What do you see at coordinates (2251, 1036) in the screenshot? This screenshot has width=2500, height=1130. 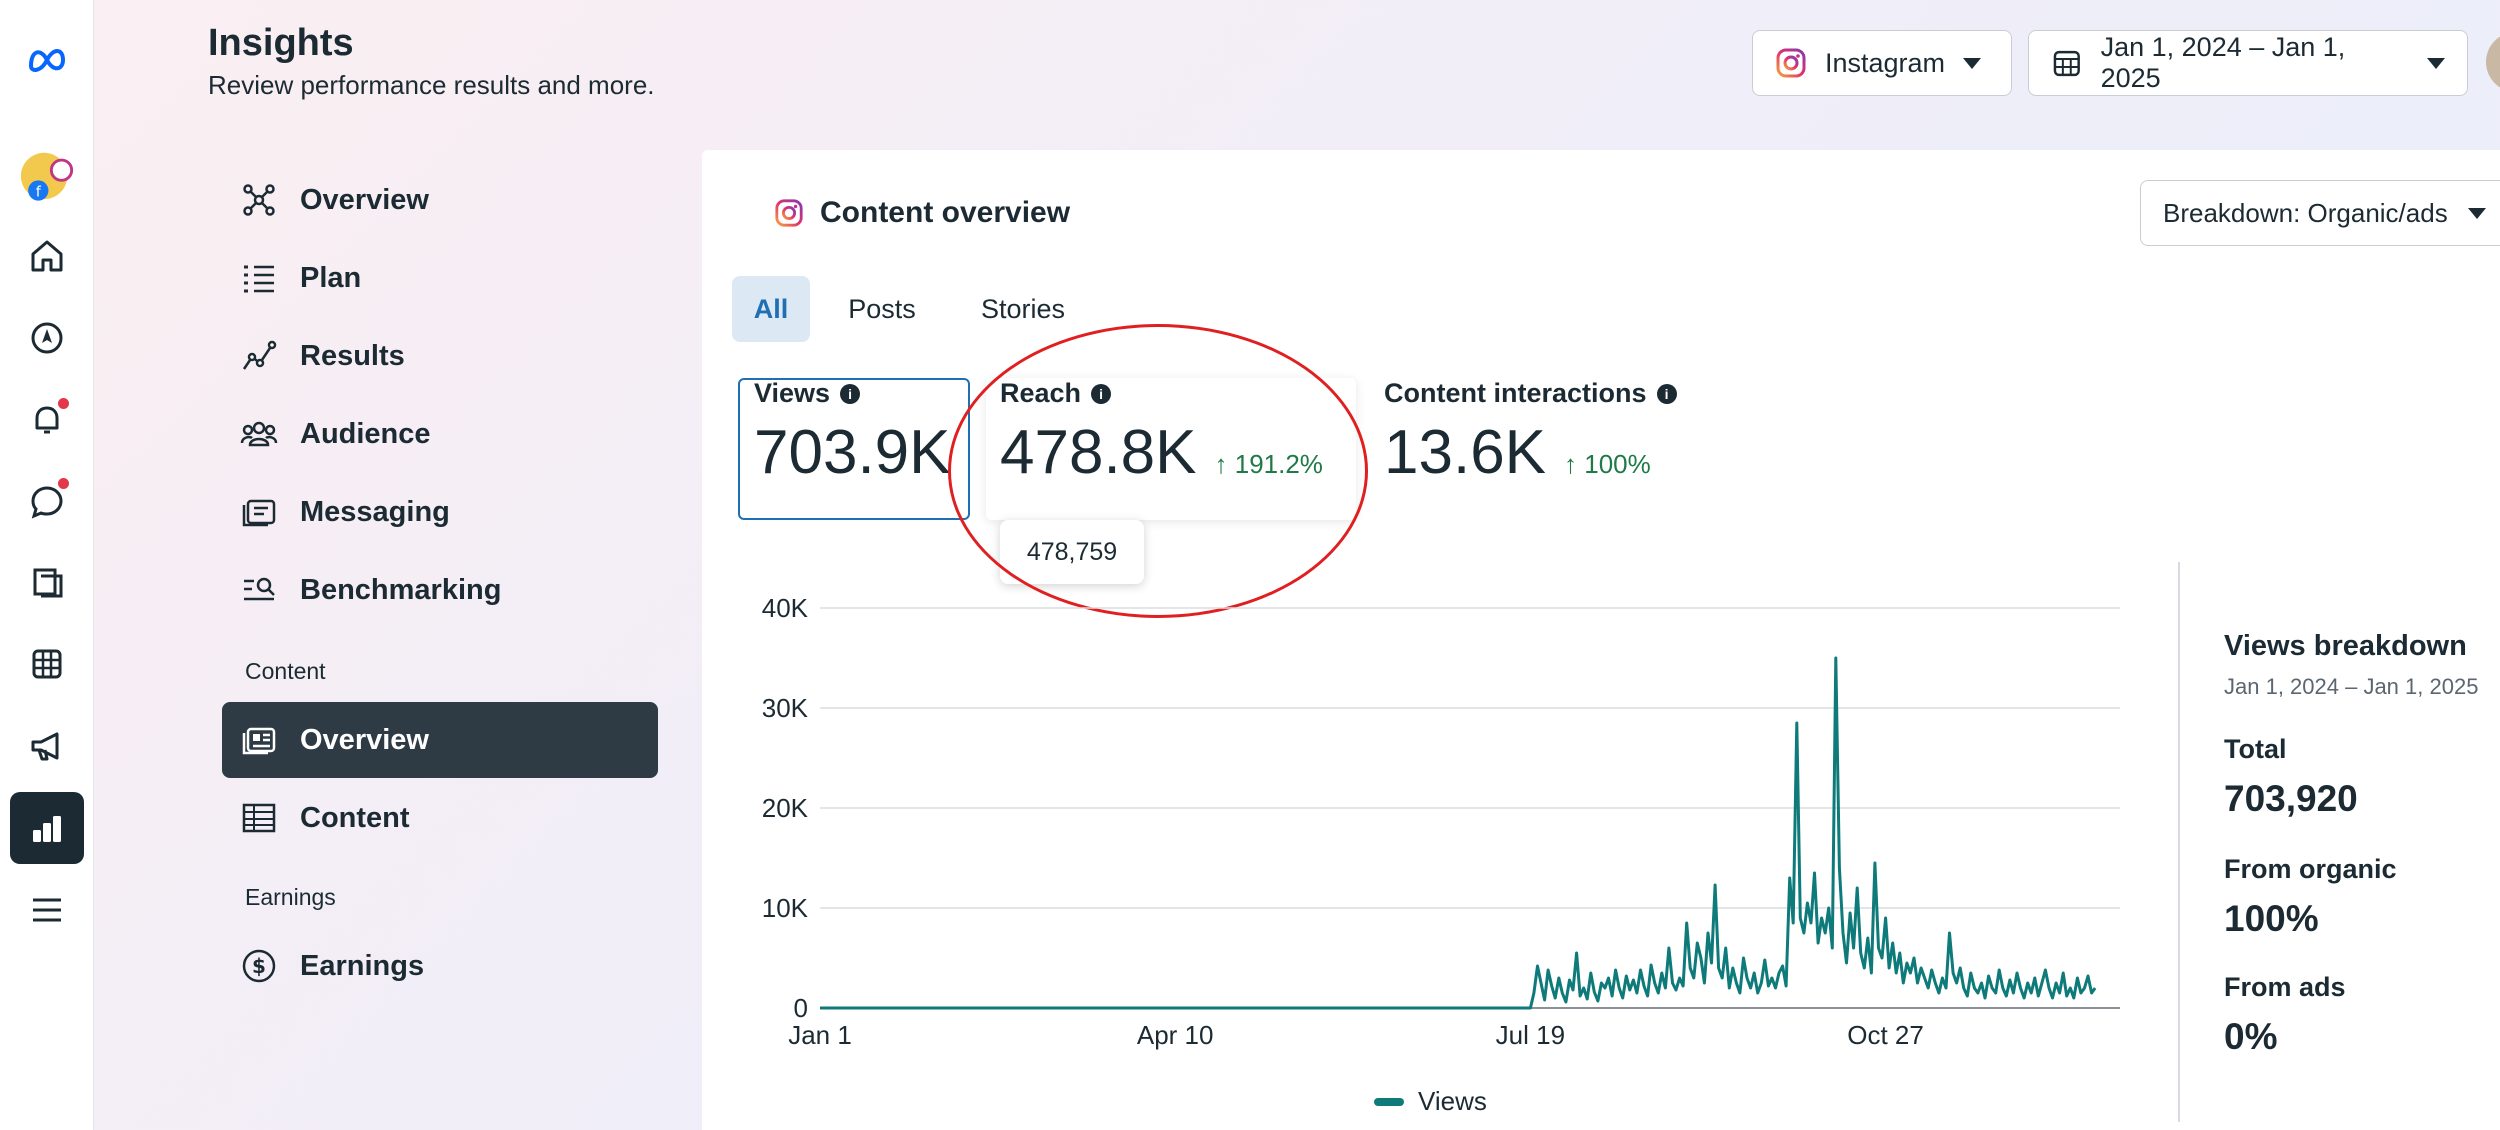 I see `ads-value: 0%` at bounding box center [2251, 1036].